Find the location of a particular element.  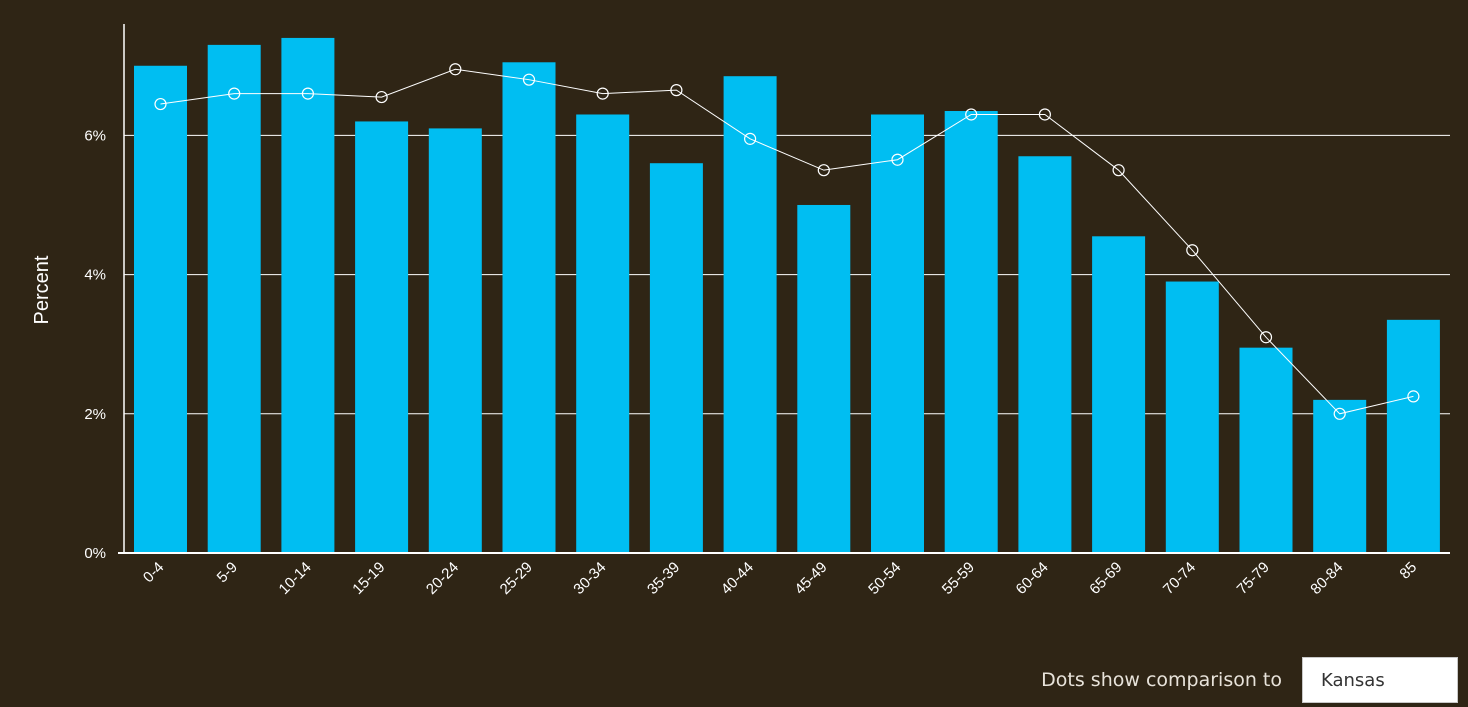

x-tick-label: 65-69 is located at coordinates (1105, 578).